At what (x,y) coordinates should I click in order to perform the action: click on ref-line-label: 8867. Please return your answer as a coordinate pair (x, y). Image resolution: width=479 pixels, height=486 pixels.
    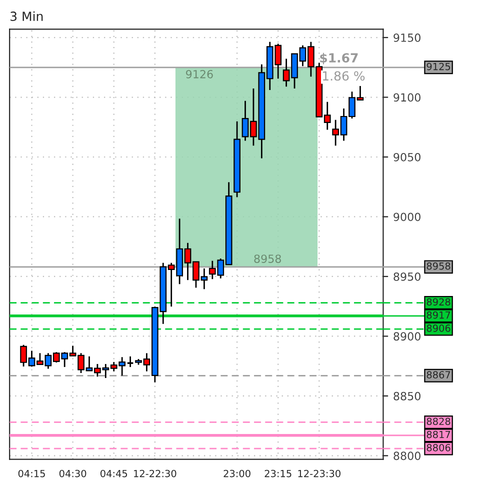
    Looking at the image, I should click on (438, 374).